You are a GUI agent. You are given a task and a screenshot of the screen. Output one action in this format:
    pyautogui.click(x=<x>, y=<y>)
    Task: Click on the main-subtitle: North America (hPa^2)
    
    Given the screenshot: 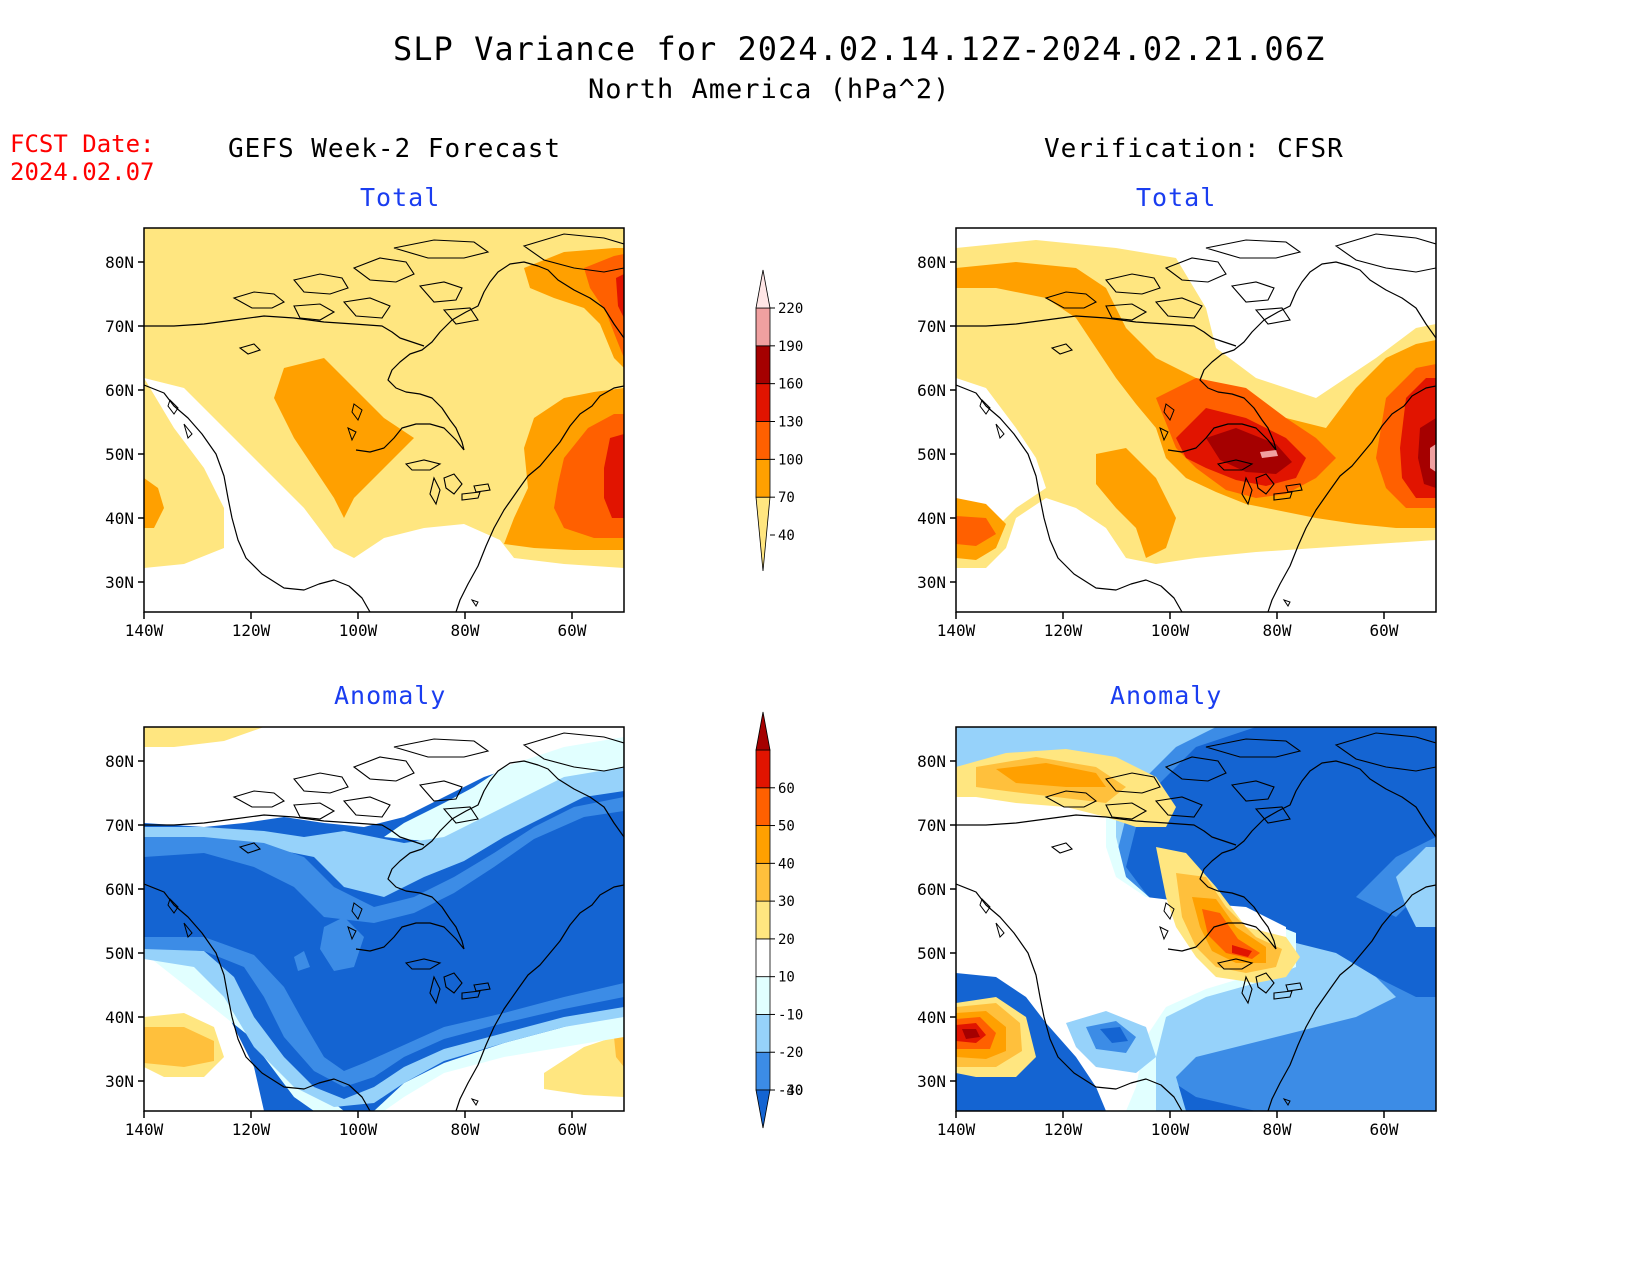 What is the action you would take?
    pyautogui.click(x=769, y=89)
    